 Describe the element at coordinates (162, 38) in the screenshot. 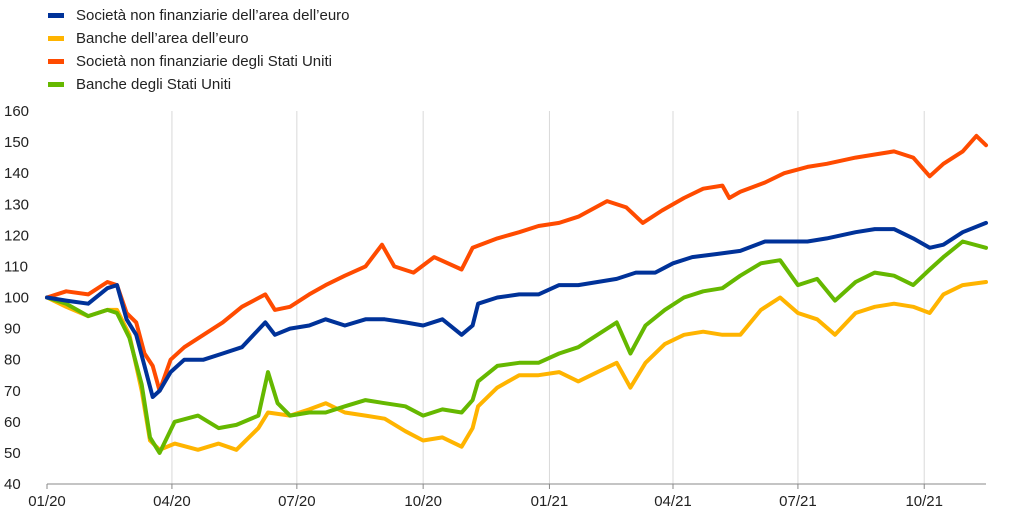

I see `legend-label: Banche dell’area dell’euro` at that location.